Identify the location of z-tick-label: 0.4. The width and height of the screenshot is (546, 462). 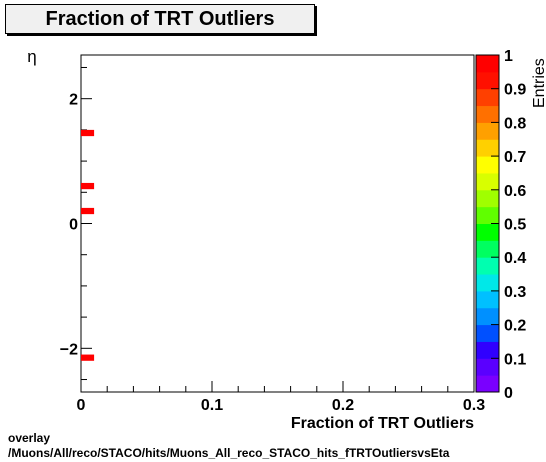
(515, 258).